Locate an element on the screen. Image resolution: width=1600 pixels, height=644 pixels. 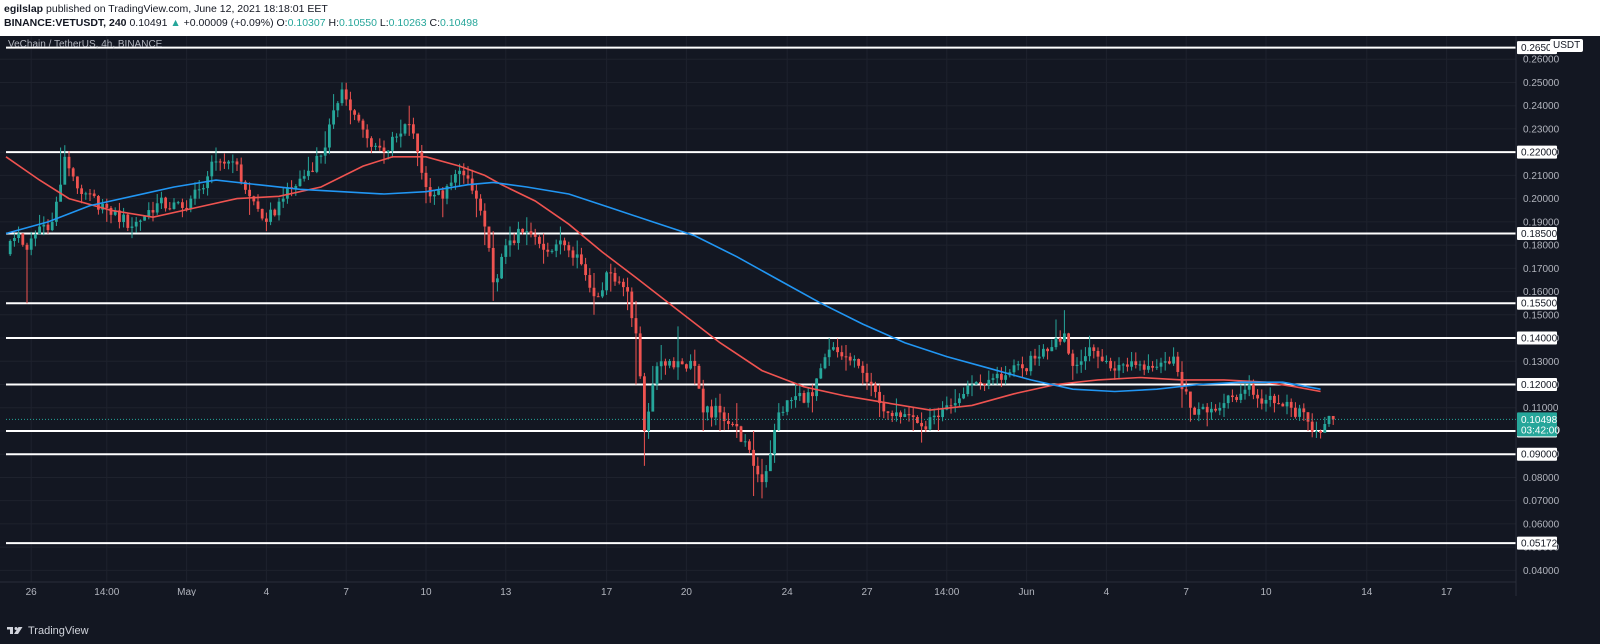
y-tick-label: 0.13000 is located at coordinates (1541, 362).